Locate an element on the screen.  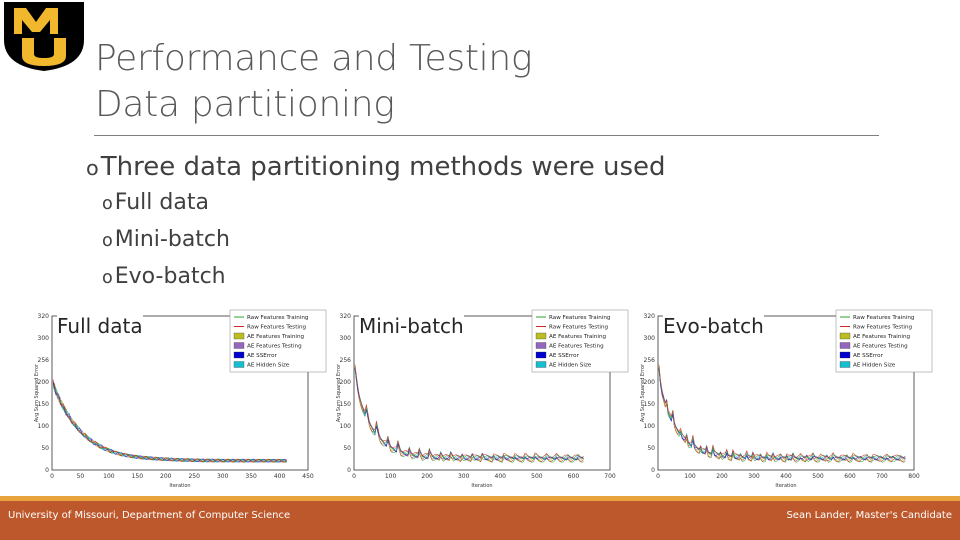
title-divider is located at coordinates (486, 135).